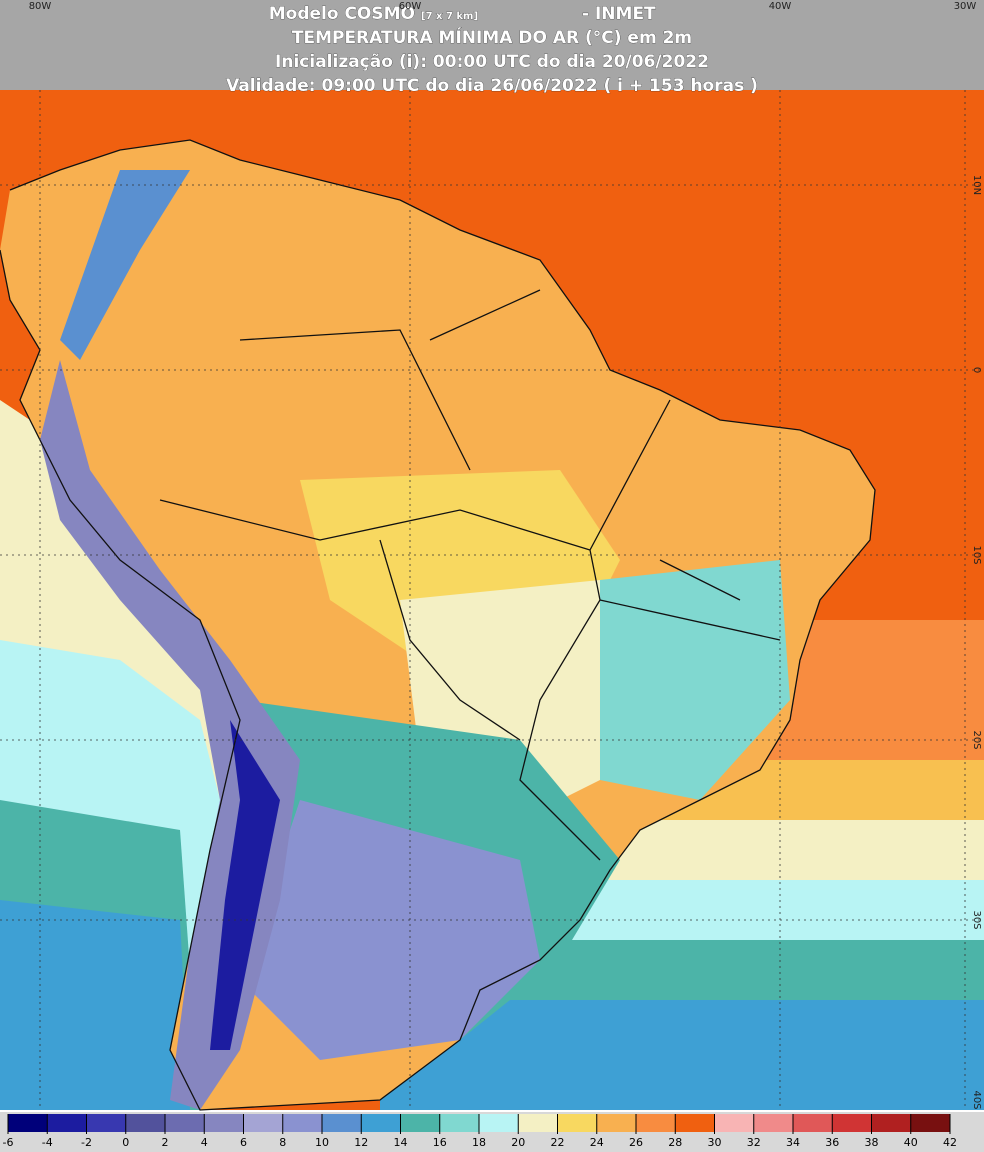 This screenshot has height=1152, width=984. Describe the element at coordinates (125, 265) in the screenshot. I see `andes-north` at that location.